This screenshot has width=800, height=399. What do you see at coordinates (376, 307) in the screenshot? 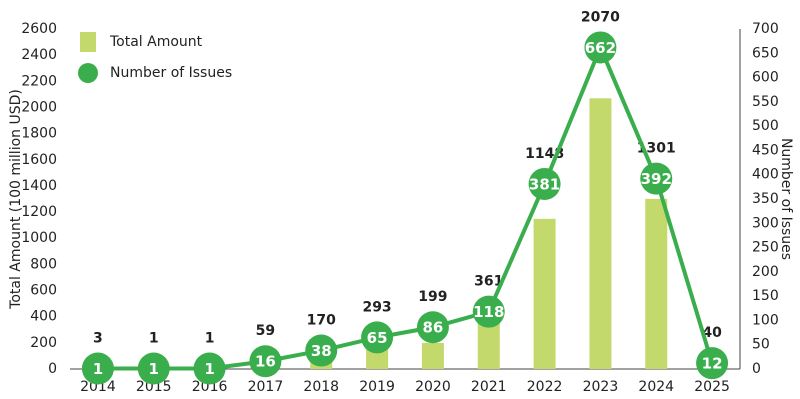
I see `bar-value-label: 293` at bounding box center [376, 307].